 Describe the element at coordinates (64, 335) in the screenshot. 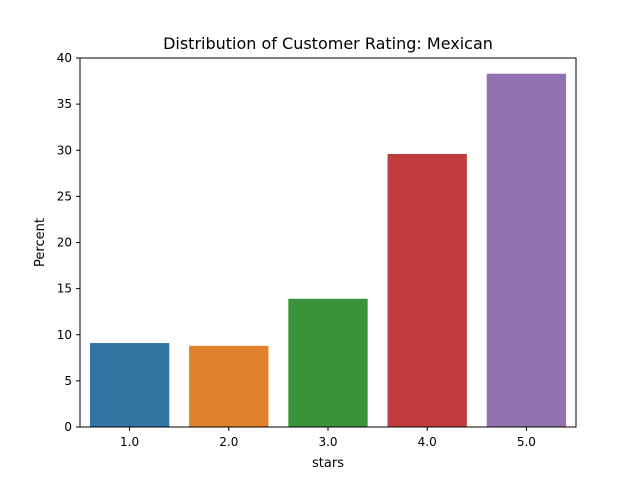

I see `y-tick-label: 10` at that location.